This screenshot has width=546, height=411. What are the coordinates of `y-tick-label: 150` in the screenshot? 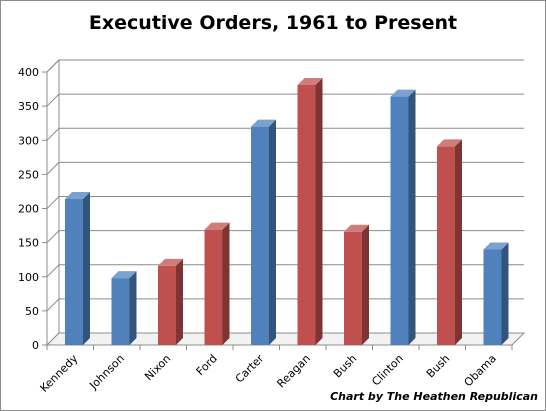 It's located at (28, 243).